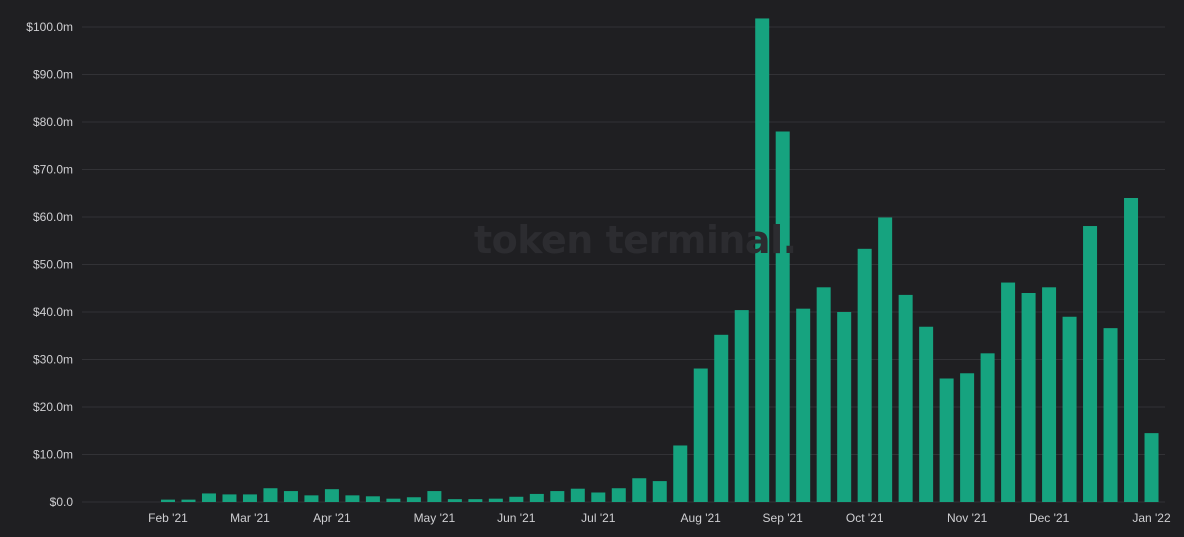 The image size is (1184, 537). What do you see at coordinates (598, 518) in the screenshot?
I see `x-tick-label: Jul '21` at bounding box center [598, 518].